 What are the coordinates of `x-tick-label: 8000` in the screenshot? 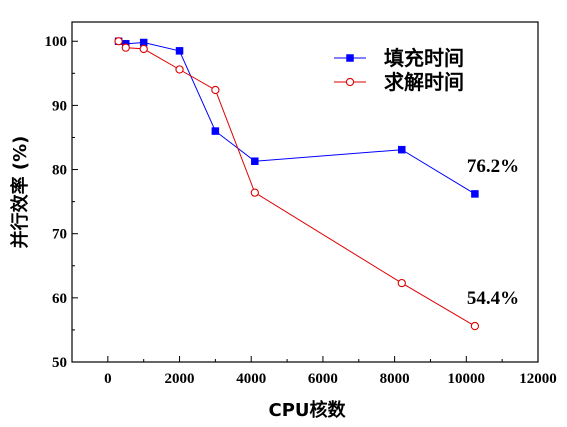 It's located at (395, 379).